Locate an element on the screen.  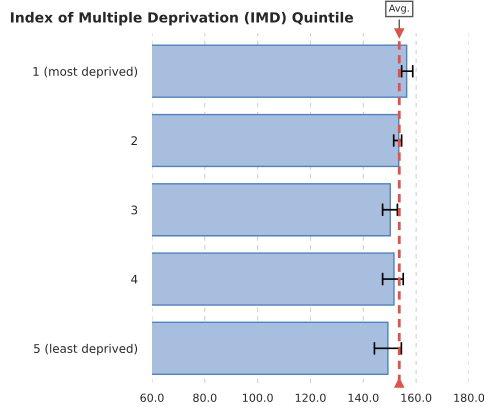
ref-line-label: Avg. is located at coordinates (398, 9).